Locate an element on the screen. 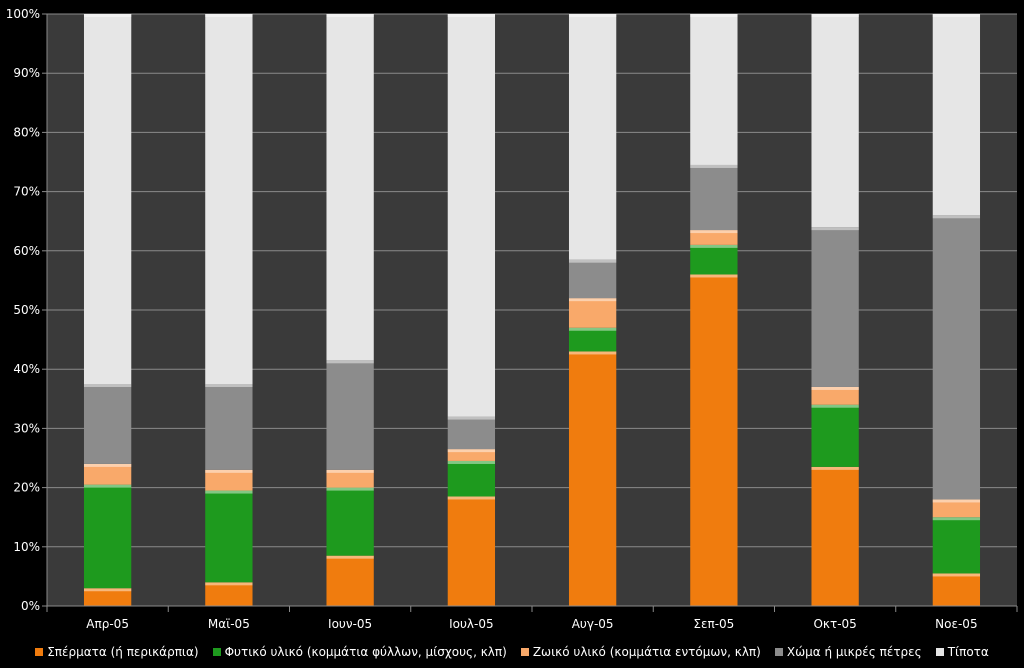 This screenshot has width=1024, height=668. x-tick-label: Αυγ-05 is located at coordinates (593, 624).